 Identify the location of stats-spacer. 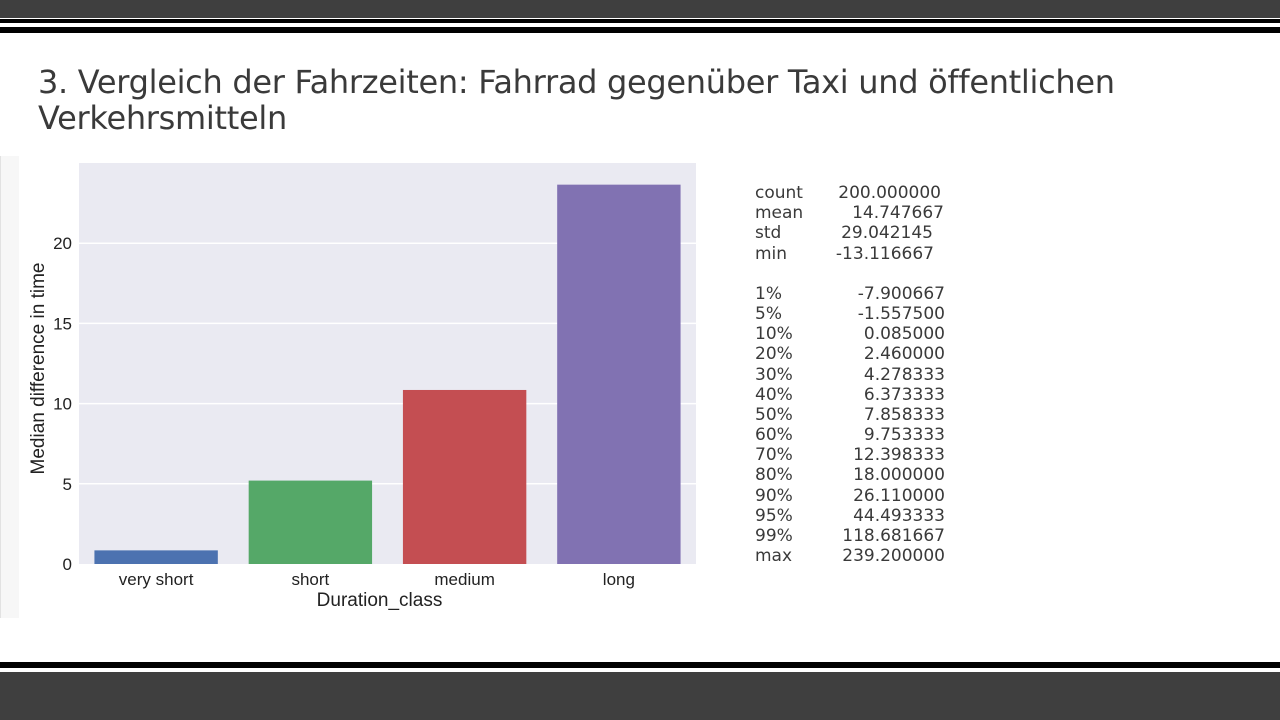
(885, 274).